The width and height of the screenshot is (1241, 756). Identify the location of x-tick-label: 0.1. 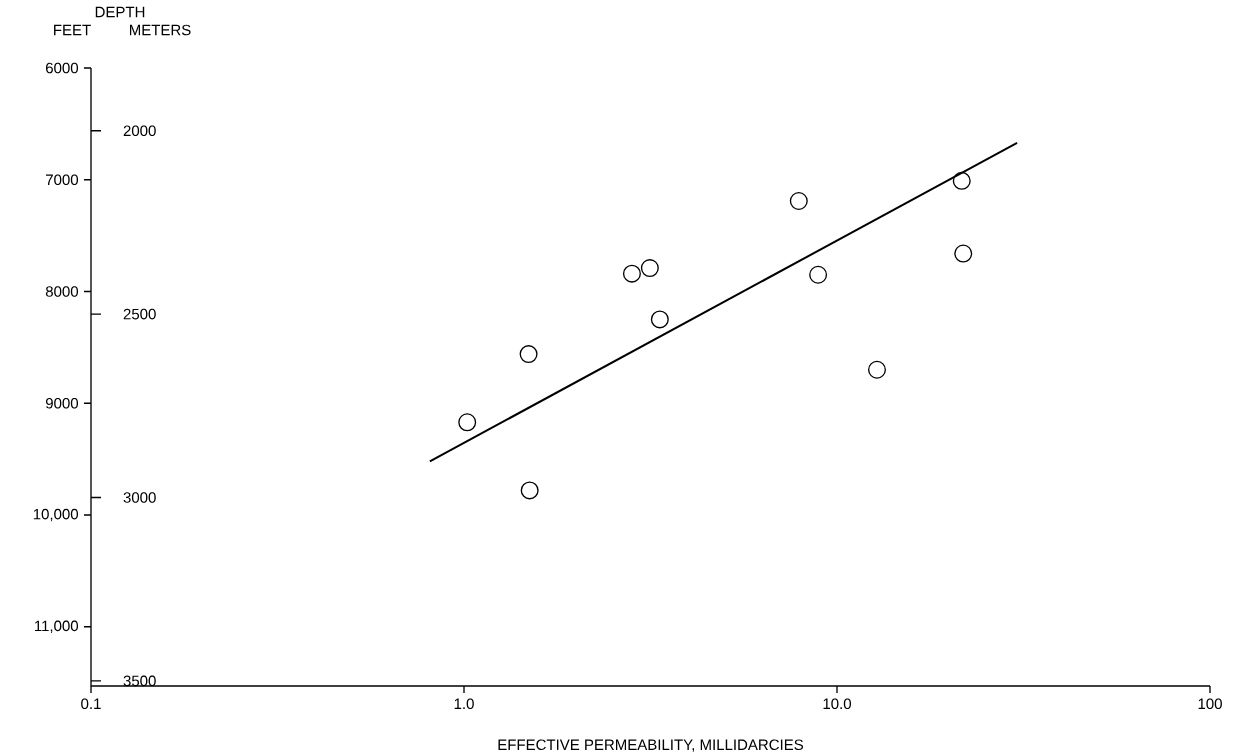
(91, 704).